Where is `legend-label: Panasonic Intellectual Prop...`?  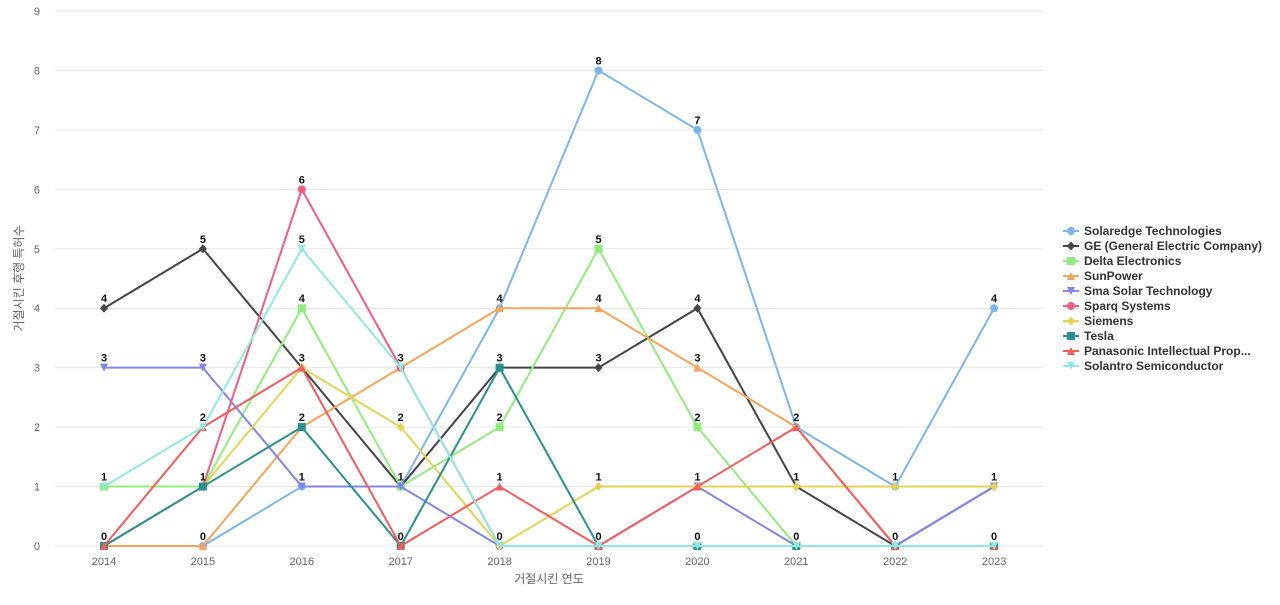
legend-label: Panasonic Intellectual Prop... is located at coordinates (1167, 351).